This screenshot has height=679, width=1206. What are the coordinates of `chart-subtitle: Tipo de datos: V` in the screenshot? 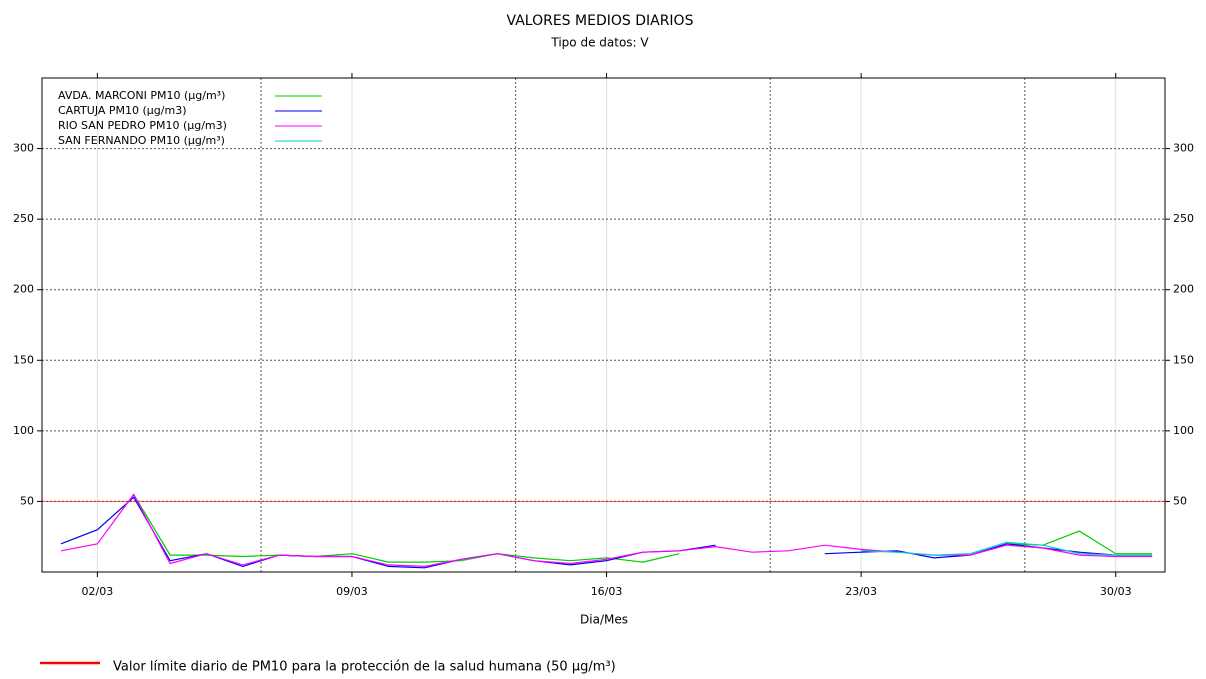 It's located at (599, 43).